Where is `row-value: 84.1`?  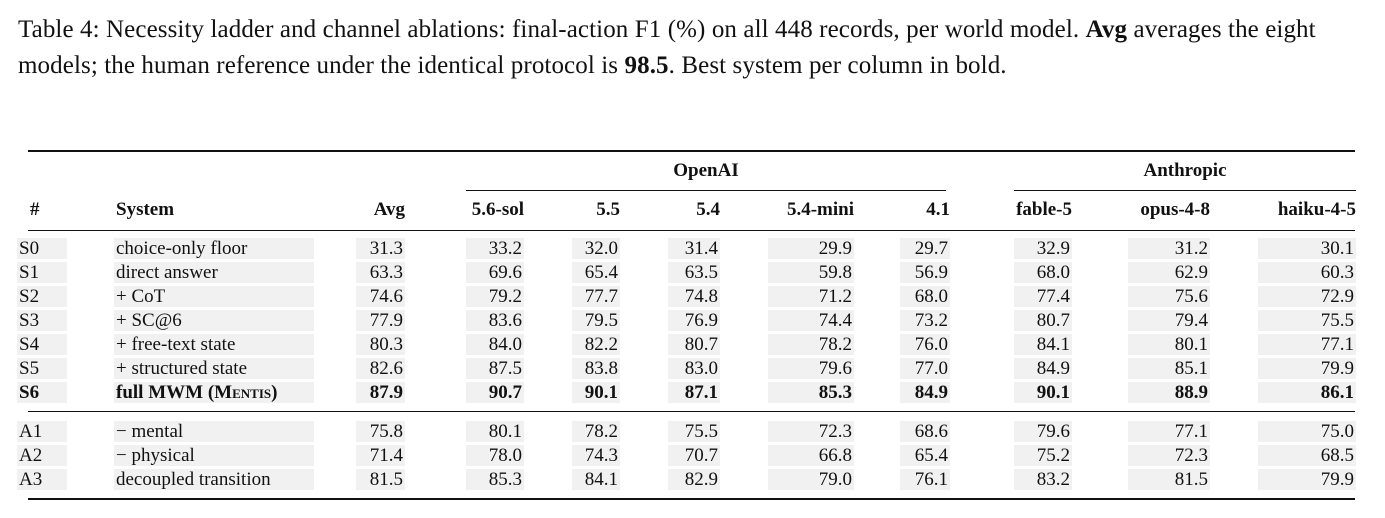
row-value: 84.1 is located at coordinates (1043, 344).